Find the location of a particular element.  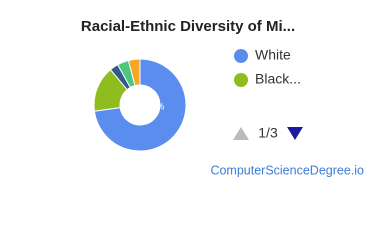

donut: .5% is located at coordinates (140, 105).